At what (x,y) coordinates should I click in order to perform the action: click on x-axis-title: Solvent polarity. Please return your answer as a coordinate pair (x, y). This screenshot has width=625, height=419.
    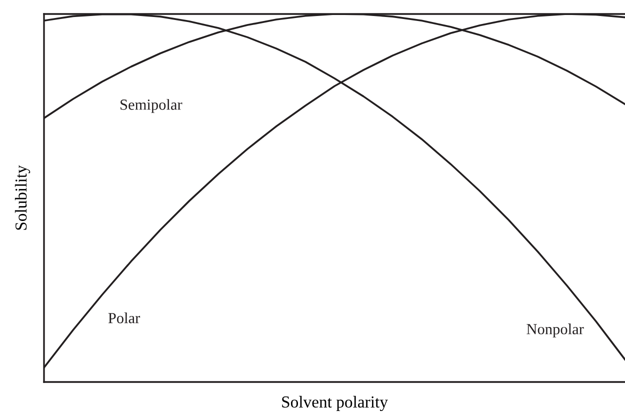
    Looking at the image, I should click on (335, 404).